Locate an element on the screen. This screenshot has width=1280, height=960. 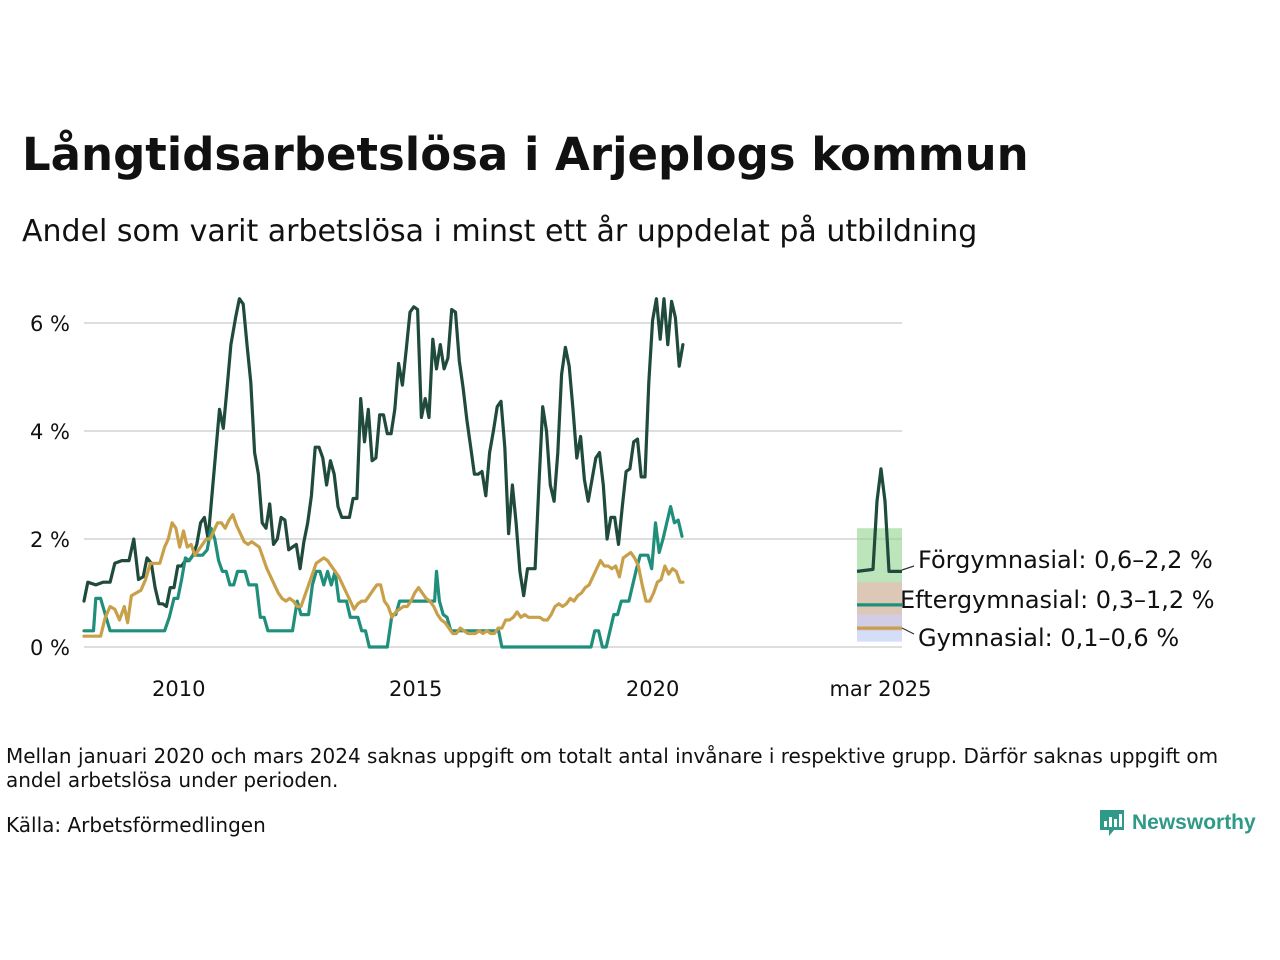
series-label-eftergymnasial: Eftergymnasial: 0,3–1,2 % is located at coordinates (1057, 600).